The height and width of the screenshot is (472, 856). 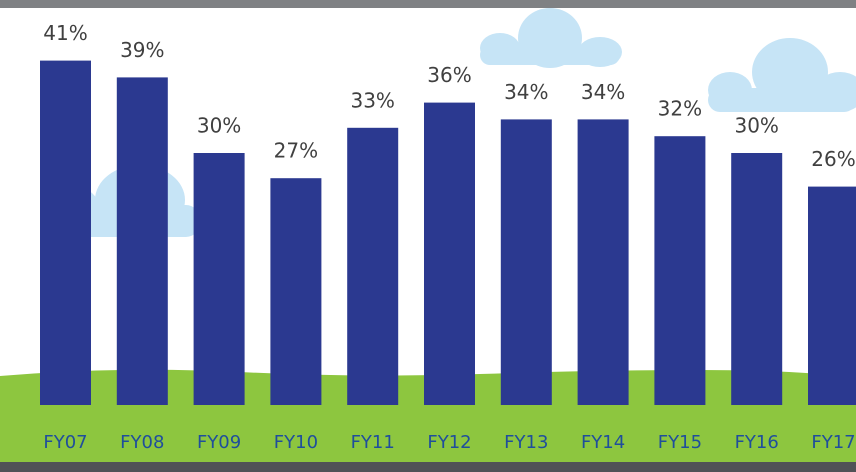 What do you see at coordinates (757, 442) in the screenshot?
I see `x-tick-label: FY16` at bounding box center [757, 442].